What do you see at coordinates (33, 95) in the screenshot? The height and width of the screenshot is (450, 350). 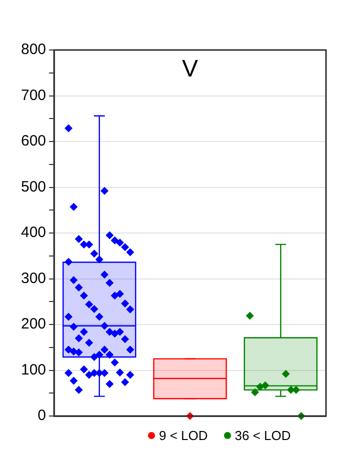 I see `y-tick-label: 700` at bounding box center [33, 95].